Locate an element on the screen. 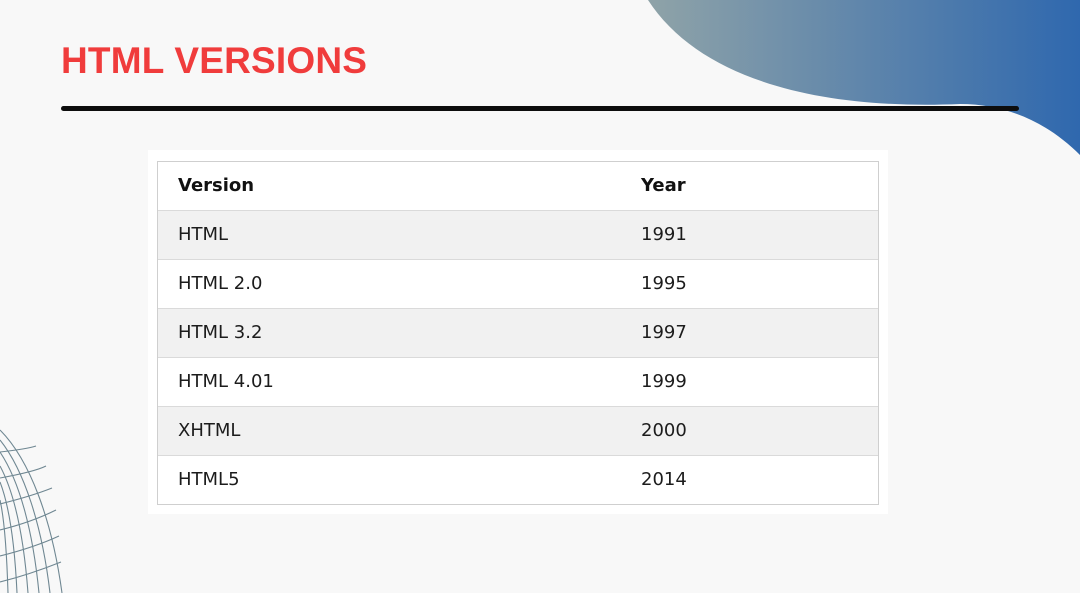  table-row: XHTML 2000 is located at coordinates (518, 431).